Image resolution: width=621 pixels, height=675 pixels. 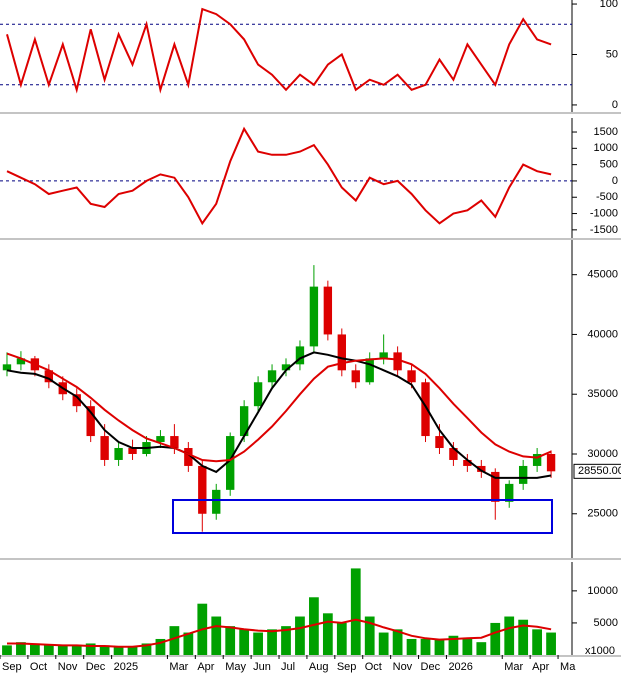 What do you see at coordinates (609, 165) in the screenshot?
I see `y-tick-label: 500` at bounding box center [609, 165].